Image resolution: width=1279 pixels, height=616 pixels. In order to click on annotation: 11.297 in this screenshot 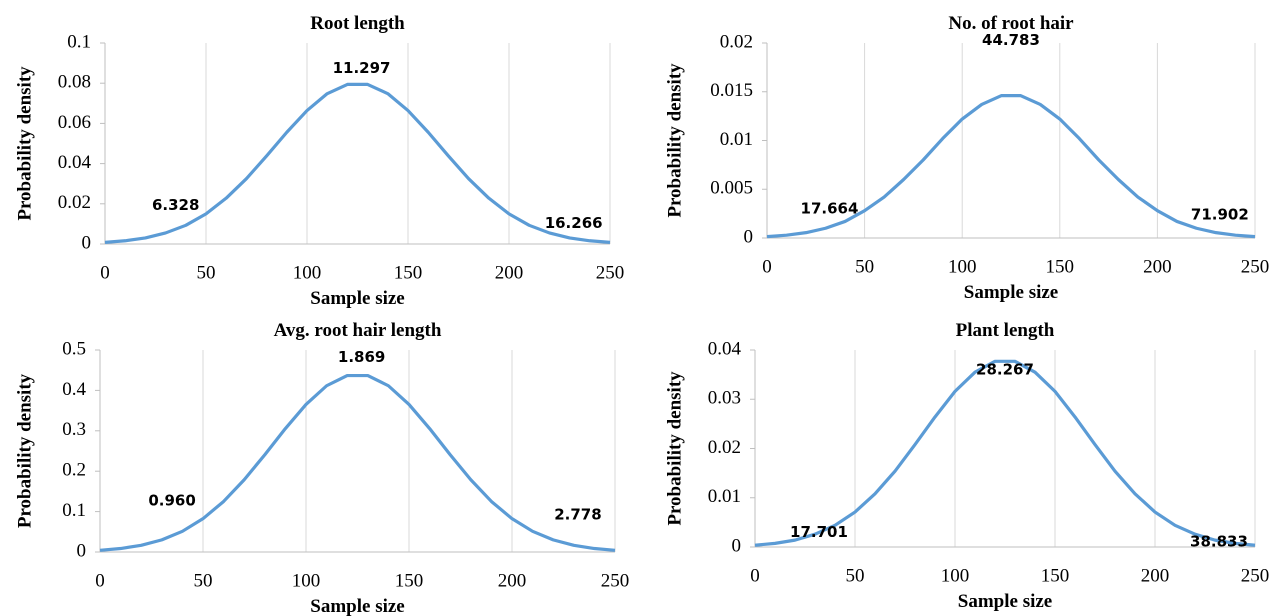, I will do `click(362, 68)`.